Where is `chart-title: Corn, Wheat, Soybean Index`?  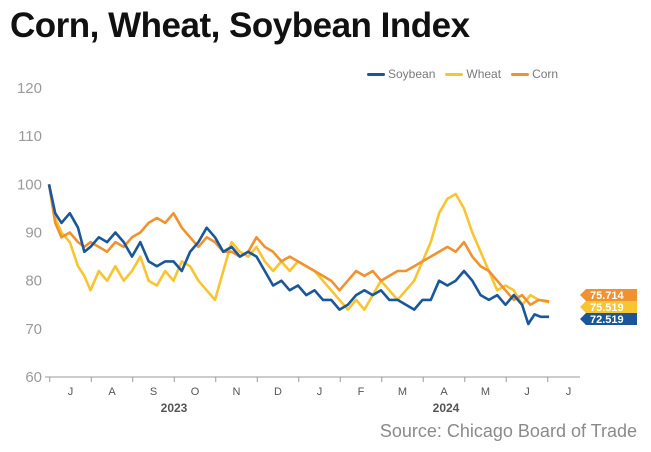 chart-title: Corn, Wheat, Soybean Index is located at coordinates (240, 25).